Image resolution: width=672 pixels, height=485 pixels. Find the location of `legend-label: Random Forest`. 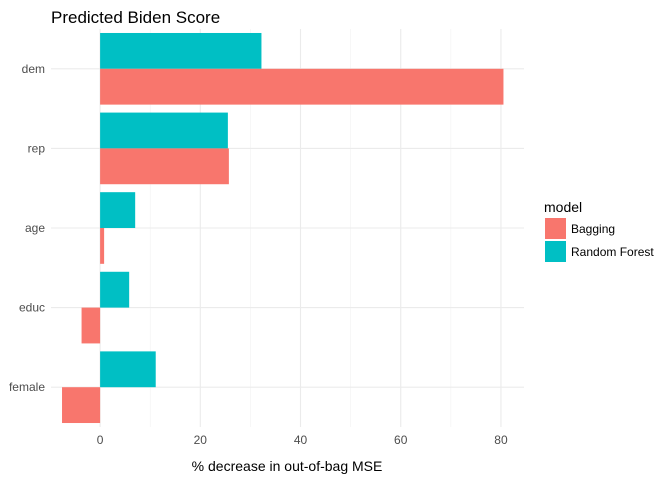

legend-label: Random Forest is located at coordinates (612, 252).